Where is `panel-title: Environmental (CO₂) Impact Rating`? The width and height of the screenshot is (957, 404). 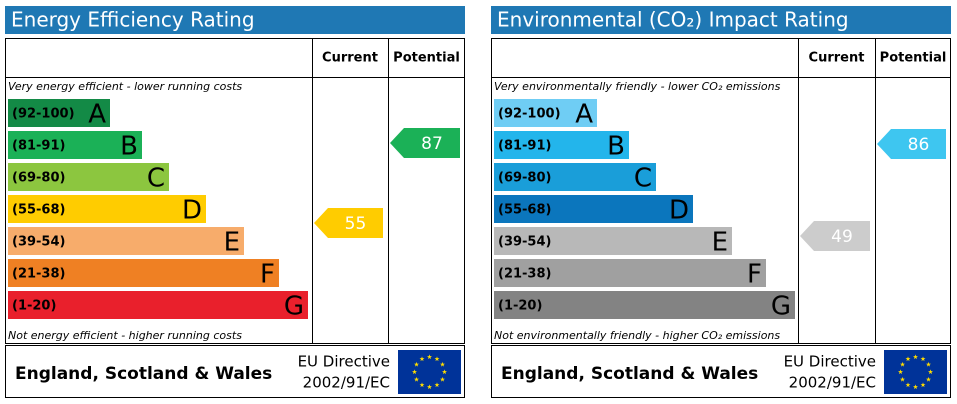
panel-title: Environmental (CO₂) Impact Rating is located at coordinates (673, 20).